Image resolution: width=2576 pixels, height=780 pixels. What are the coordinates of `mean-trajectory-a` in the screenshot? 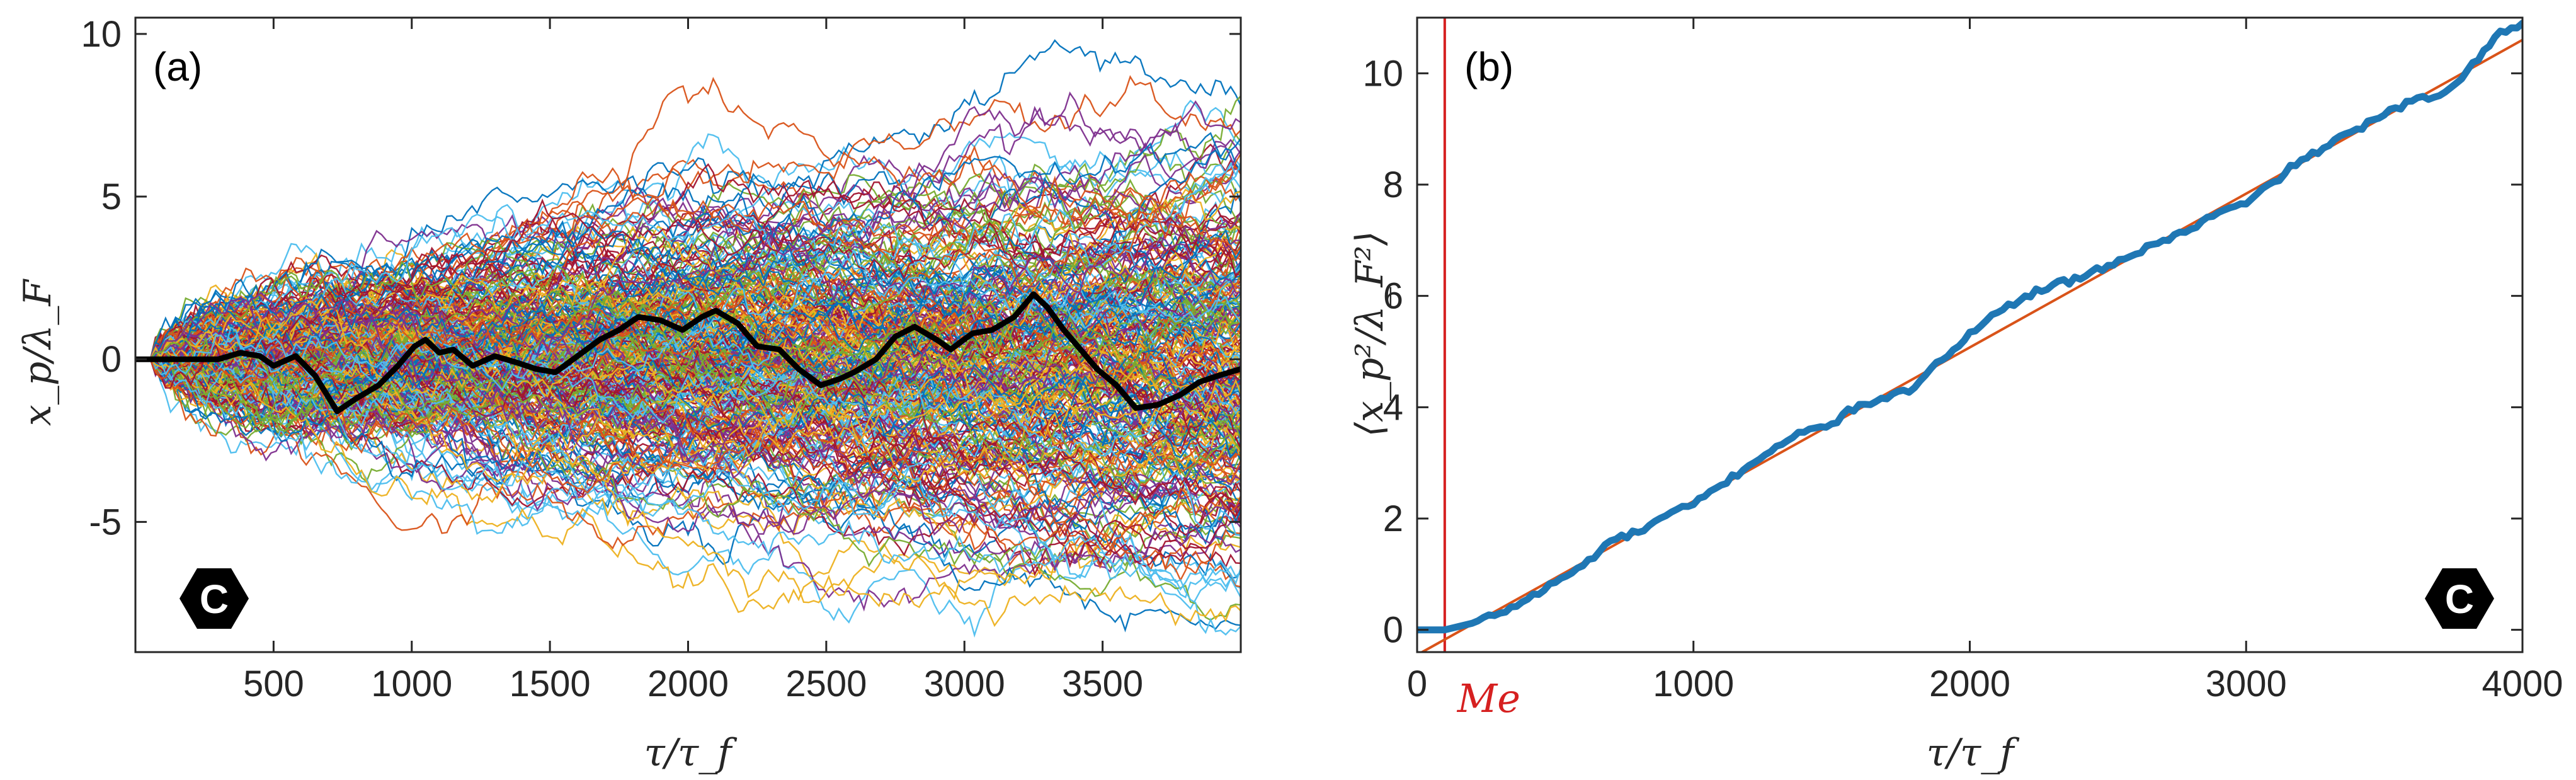 It's located at (688, 353).